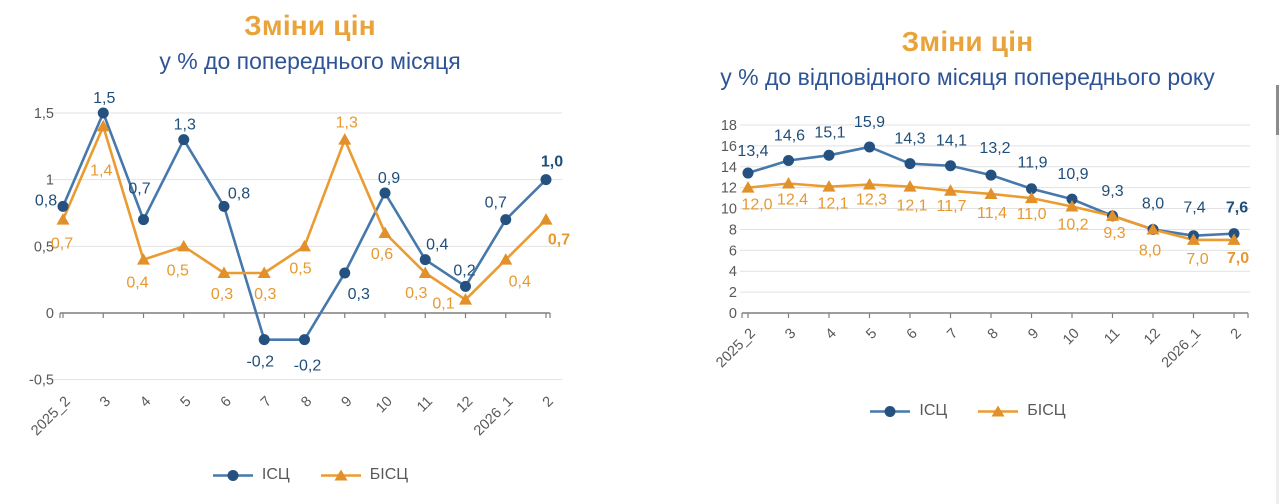  Describe the element at coordinates (792, 199) in the screenshot. I see `data-point-label: 12,4` at that location.